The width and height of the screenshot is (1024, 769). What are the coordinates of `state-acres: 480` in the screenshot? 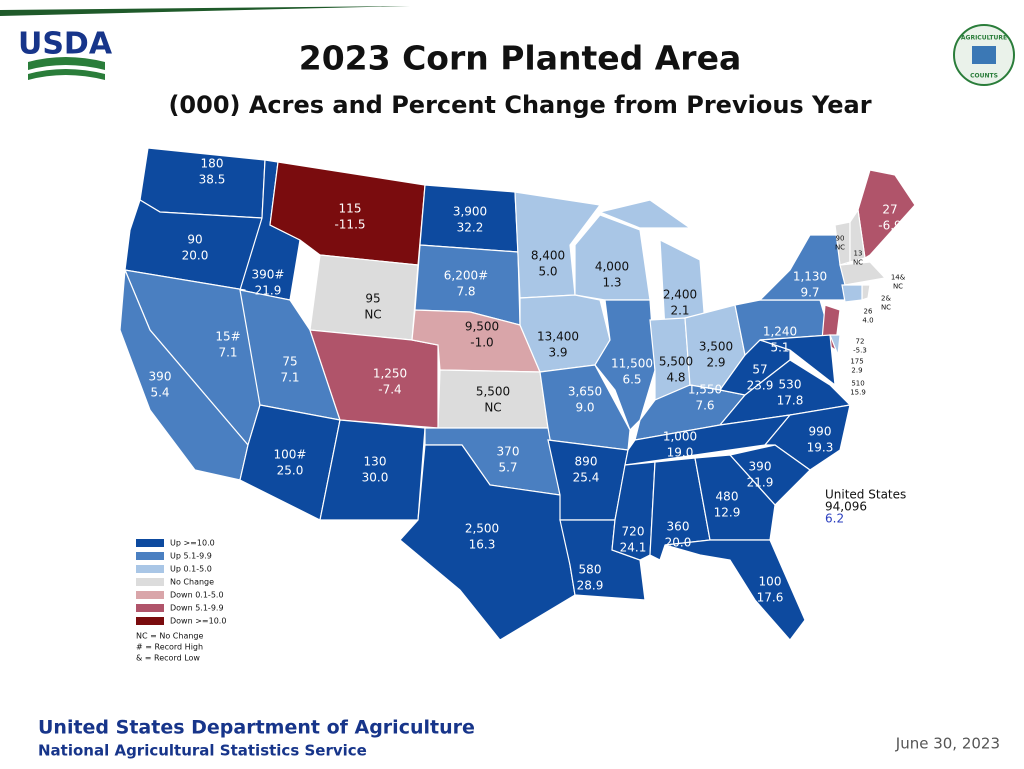 It's located at (727, 497).